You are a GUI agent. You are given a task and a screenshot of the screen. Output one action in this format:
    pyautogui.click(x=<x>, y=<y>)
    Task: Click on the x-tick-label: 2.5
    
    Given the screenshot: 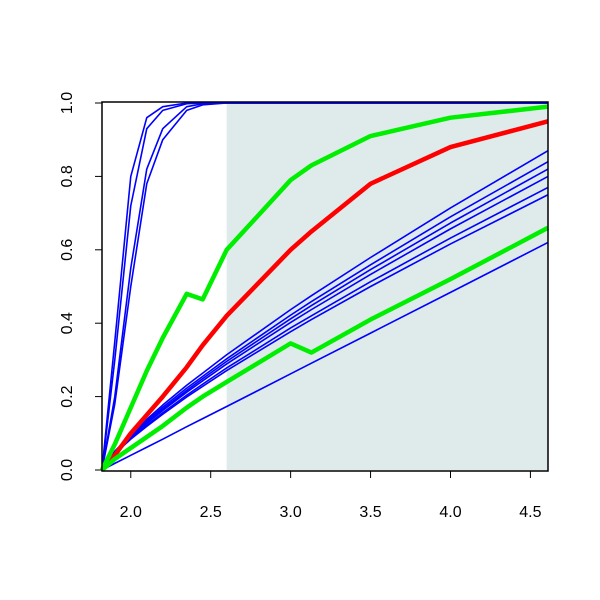 What is the action you would take?
    pyautogui.click(x=211, y=512)
    